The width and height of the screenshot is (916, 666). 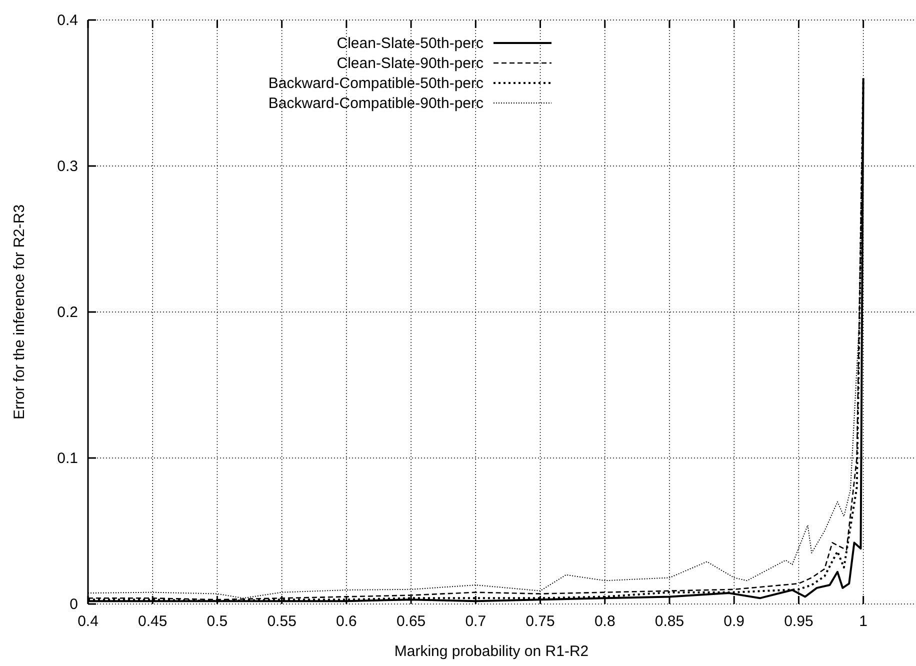 I want to click on y-tick-label: 0.4, so click(x=67, y=20).